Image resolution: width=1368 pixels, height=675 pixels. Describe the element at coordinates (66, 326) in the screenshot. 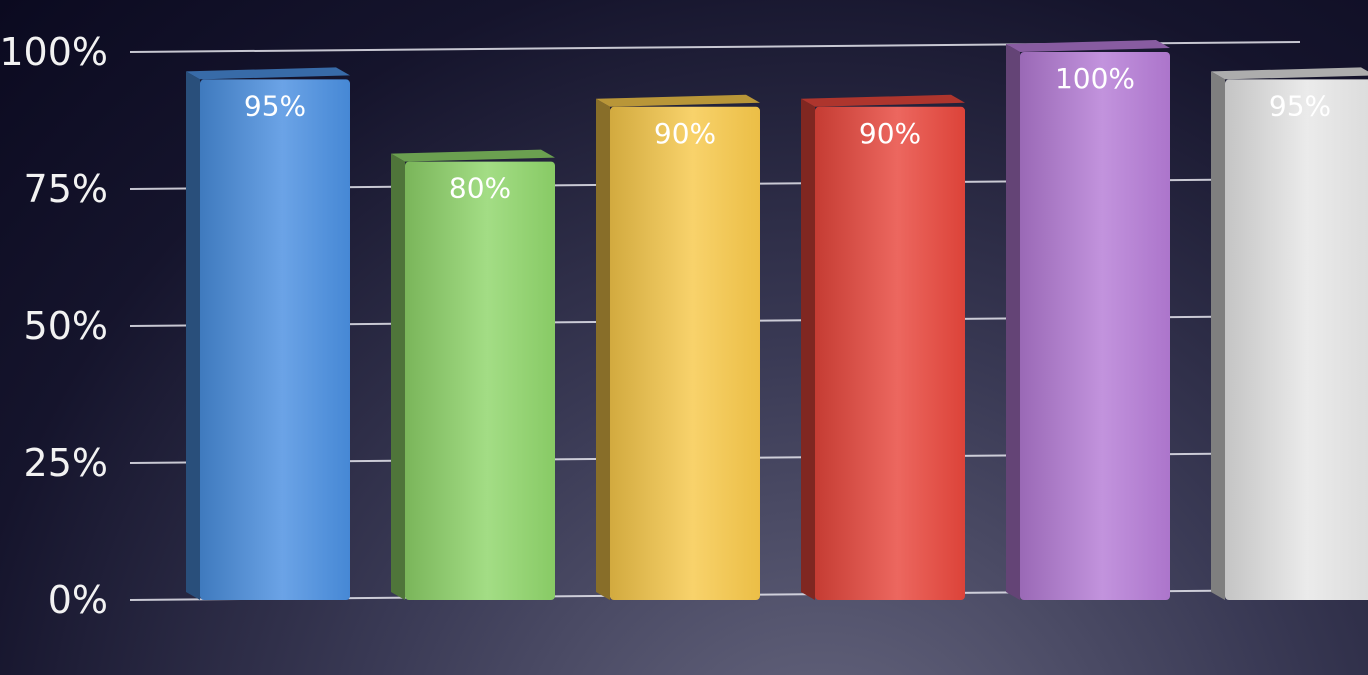

I see `y-tick-label: 50%` at that location.